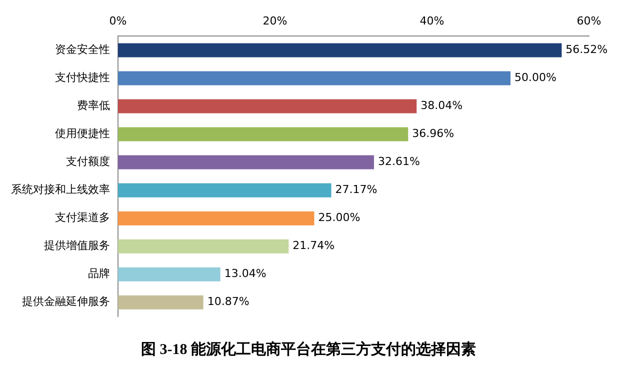  Describe the element at coordinates (308, 349) in the screenshot. I see `text: 图 3-18 能源化工电商平台在第三方支付的选择因素` at that location.